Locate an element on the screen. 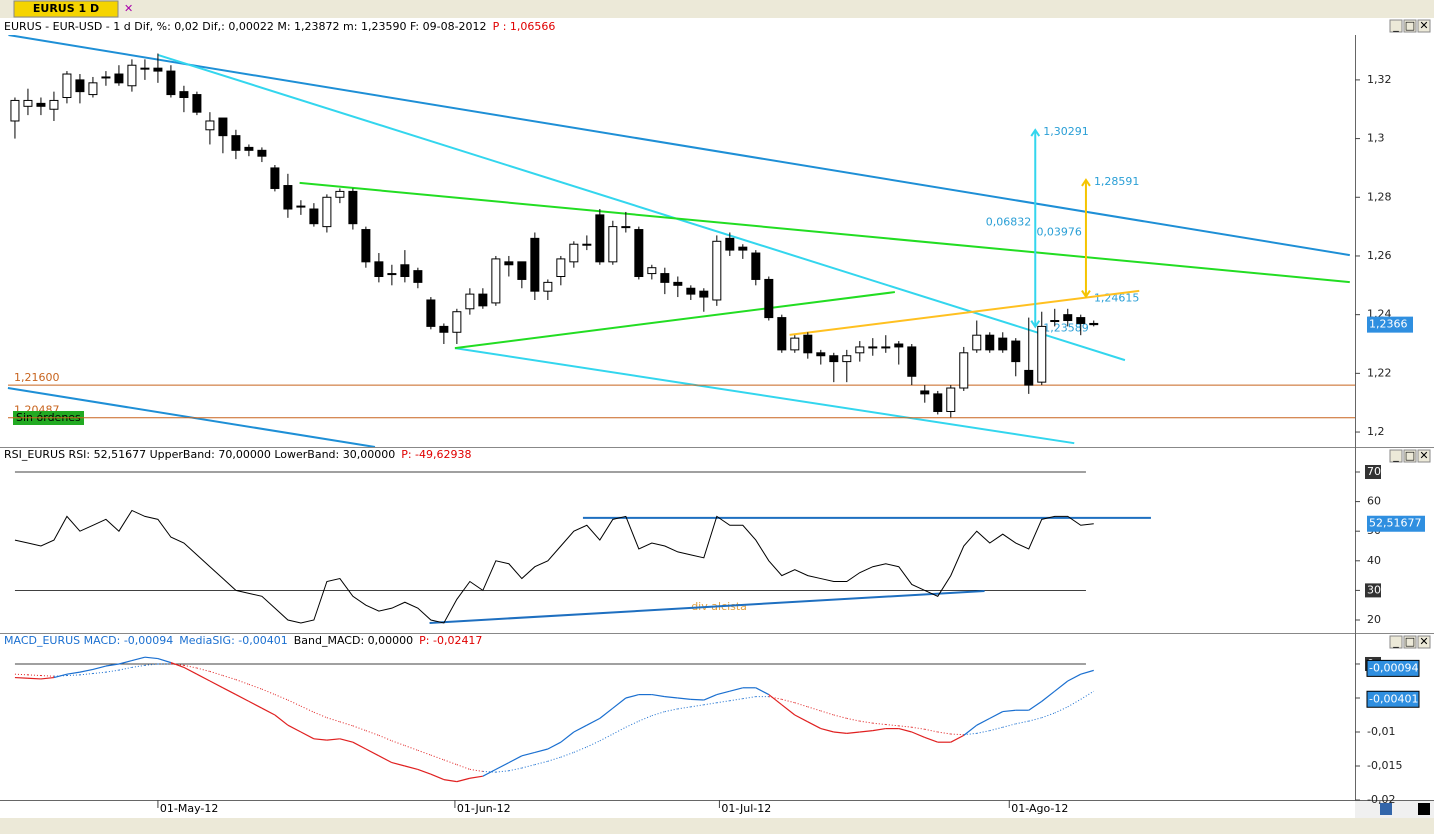 The width and height of the screenshot is (1434, 838). y-tick-label: 1,32 is located at coordinates (1379, 79).